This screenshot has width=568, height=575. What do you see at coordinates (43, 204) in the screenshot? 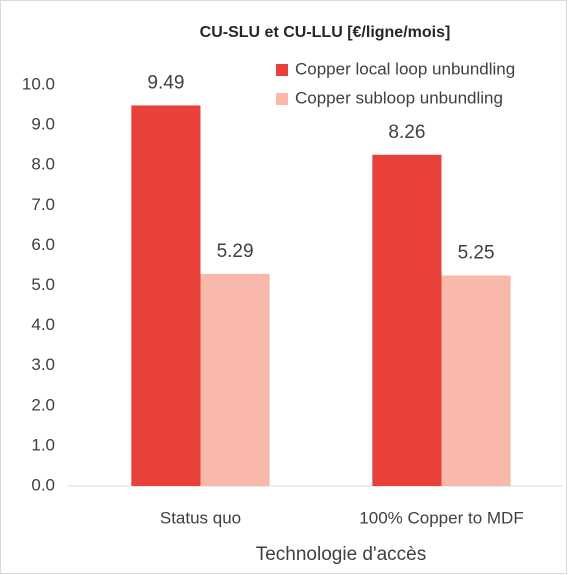
I see `y-tick-label: 7.0` at bounding box center [43, 204].